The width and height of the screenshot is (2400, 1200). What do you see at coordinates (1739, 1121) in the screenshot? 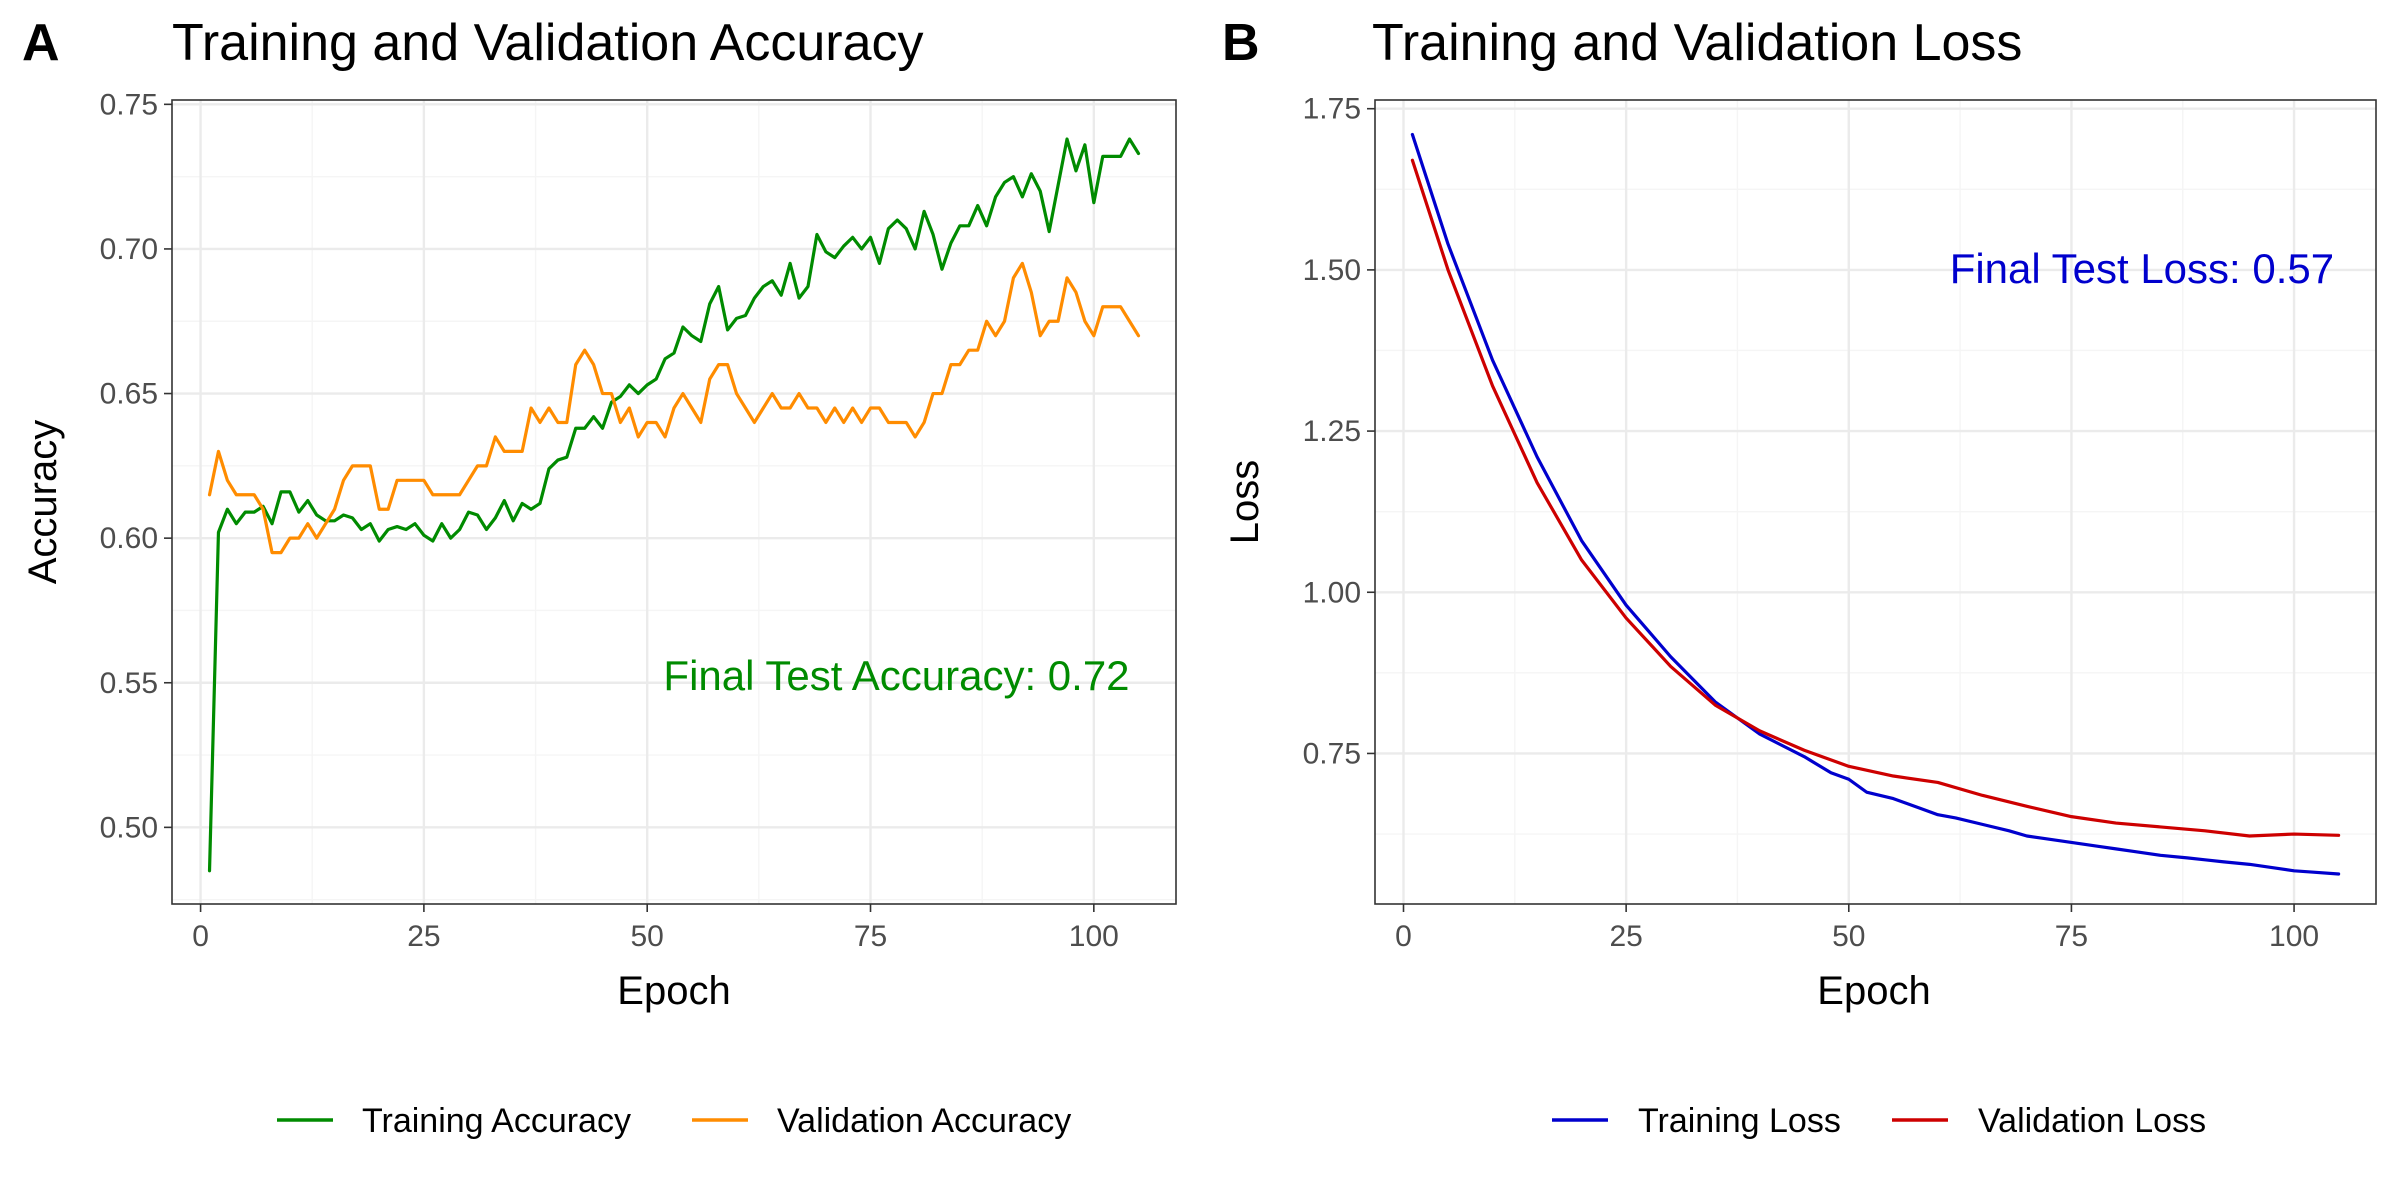
I see `legend-label-training-loss: Training Loss` at bounding box center [1739, 1121].